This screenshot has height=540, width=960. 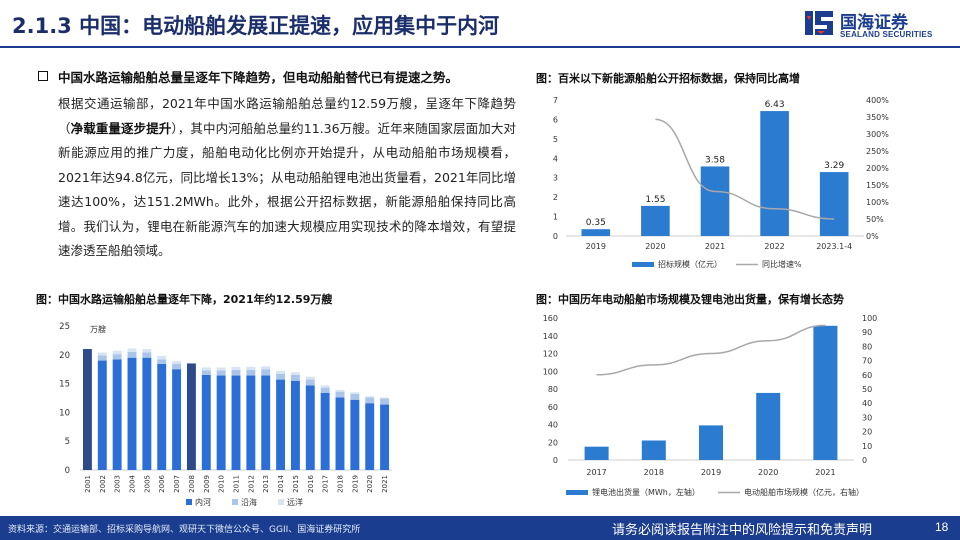 What do you see at coordinates (867, 346) in the screenshot?
I see `y2-tick-label: 80` at bounding box center [867, 346].